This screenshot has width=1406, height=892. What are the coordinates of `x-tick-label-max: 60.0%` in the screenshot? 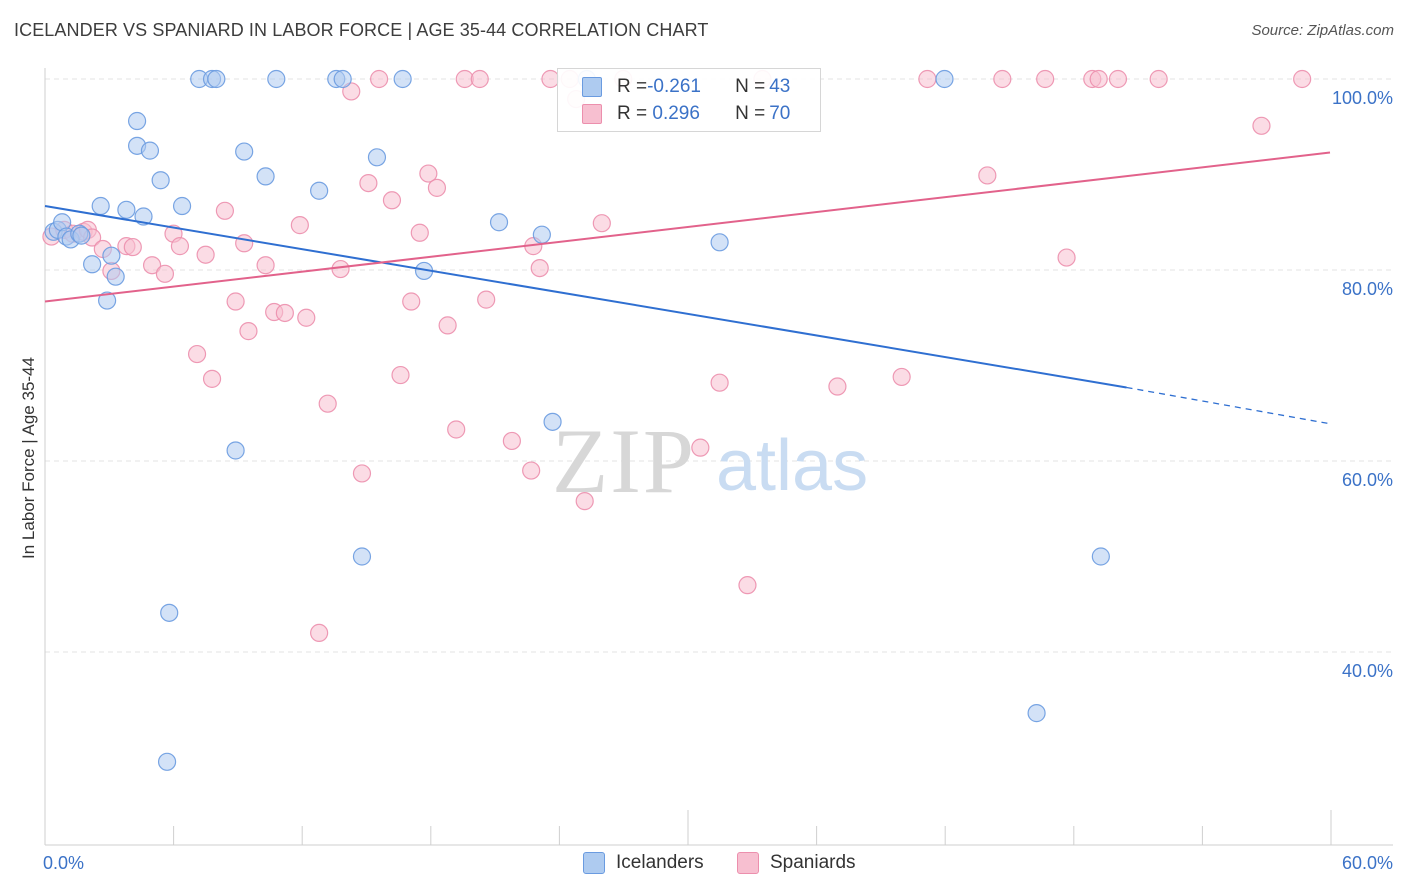 It's located at (1367, 863).